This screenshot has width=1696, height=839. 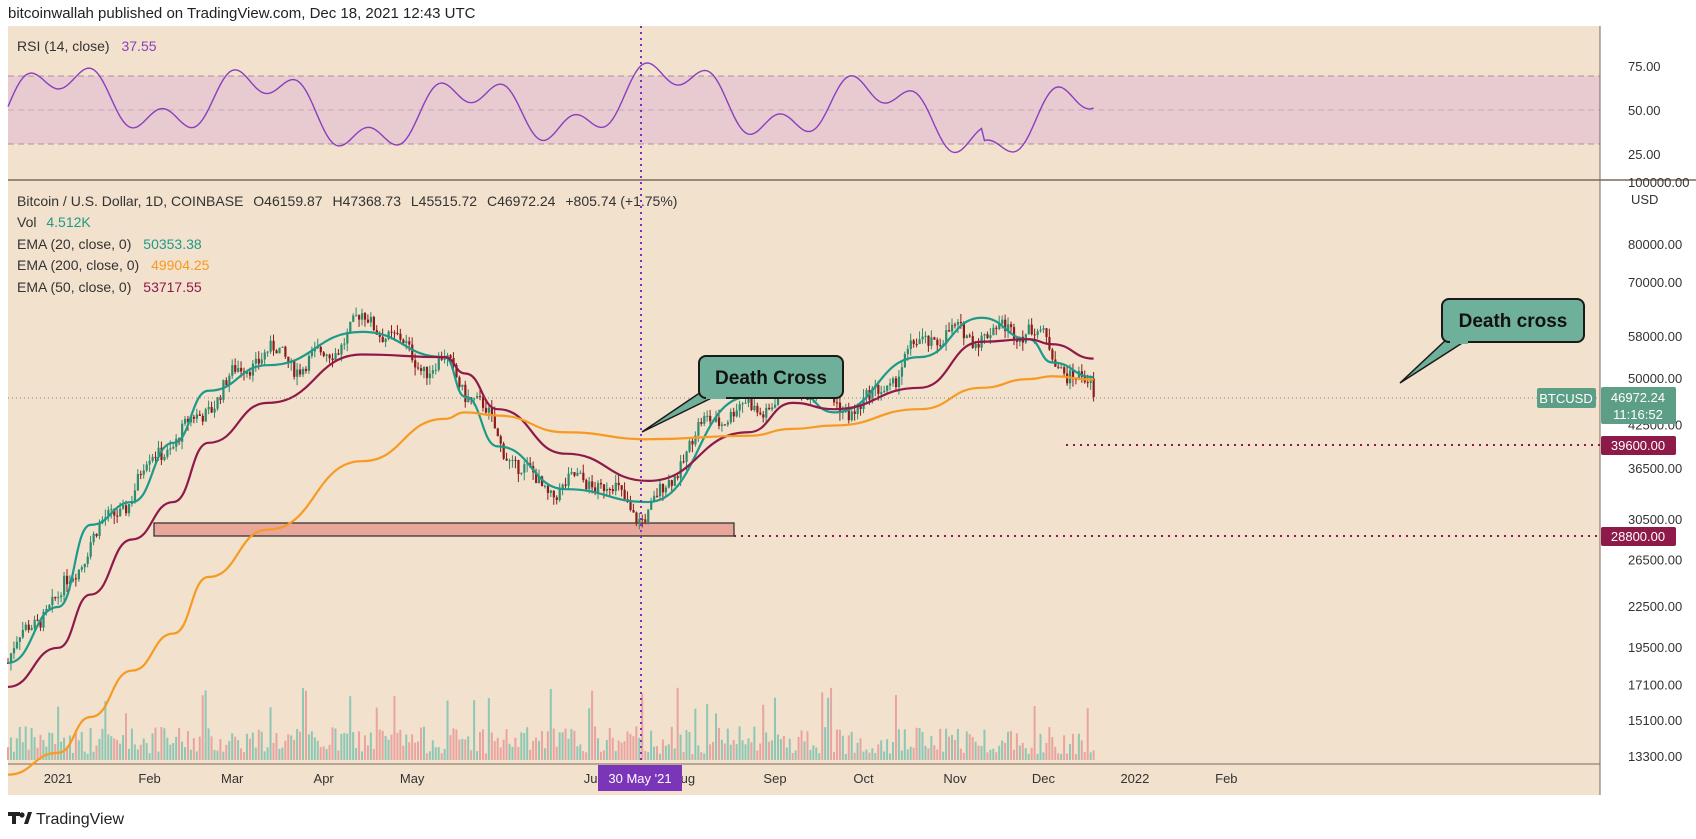 What do you see at coordinates (172, 287) in the screenshot?
I see `ema50-value: 53717.55` at bounding box center [172, 287].